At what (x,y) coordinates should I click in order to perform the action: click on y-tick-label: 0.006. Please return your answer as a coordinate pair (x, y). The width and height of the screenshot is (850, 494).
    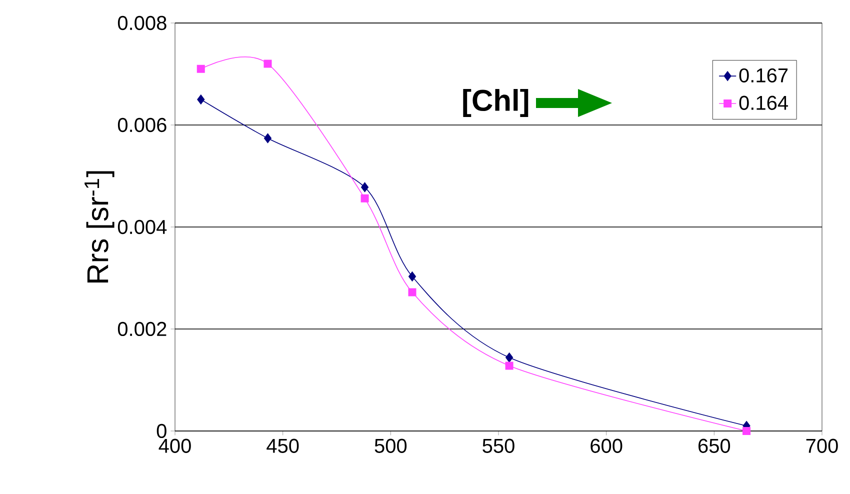
    Looking at the image, I should click on (142, 125).